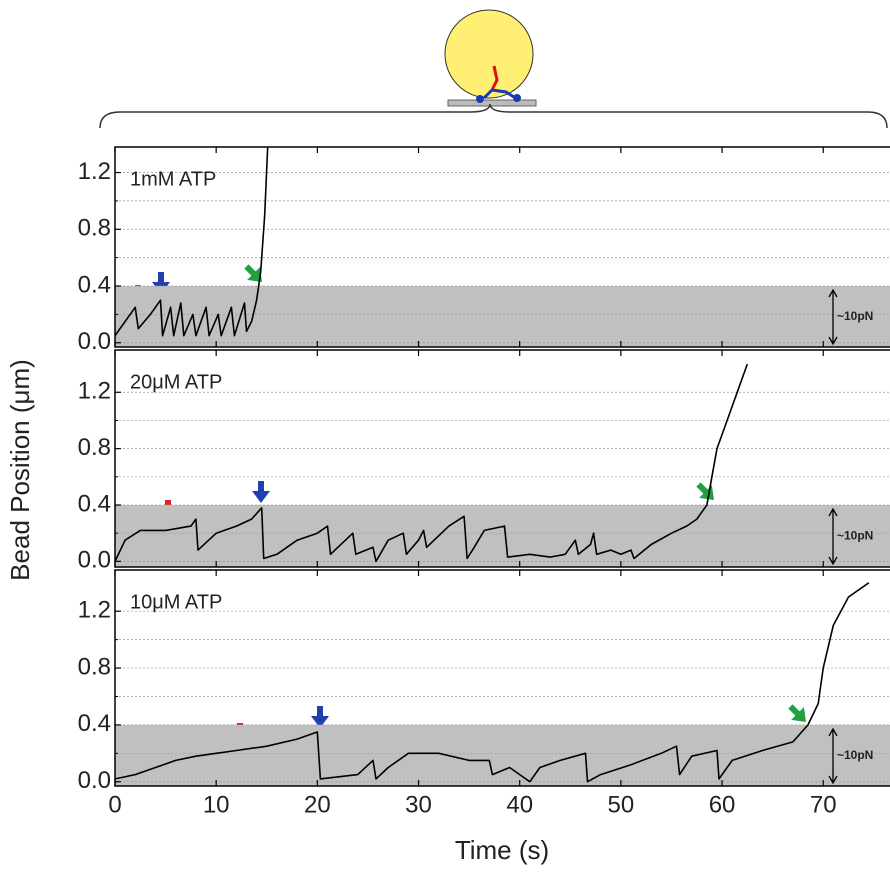  I want to click on bead, so click(489, 54).